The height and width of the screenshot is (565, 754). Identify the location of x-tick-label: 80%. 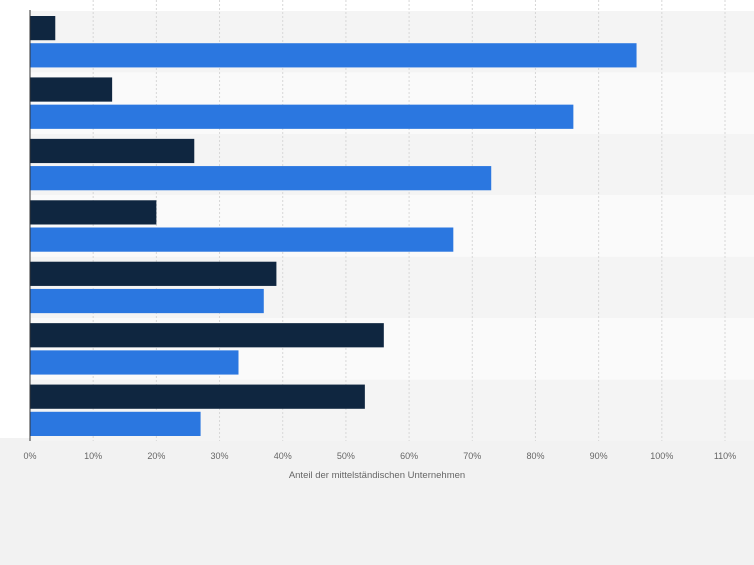
(535, 456).